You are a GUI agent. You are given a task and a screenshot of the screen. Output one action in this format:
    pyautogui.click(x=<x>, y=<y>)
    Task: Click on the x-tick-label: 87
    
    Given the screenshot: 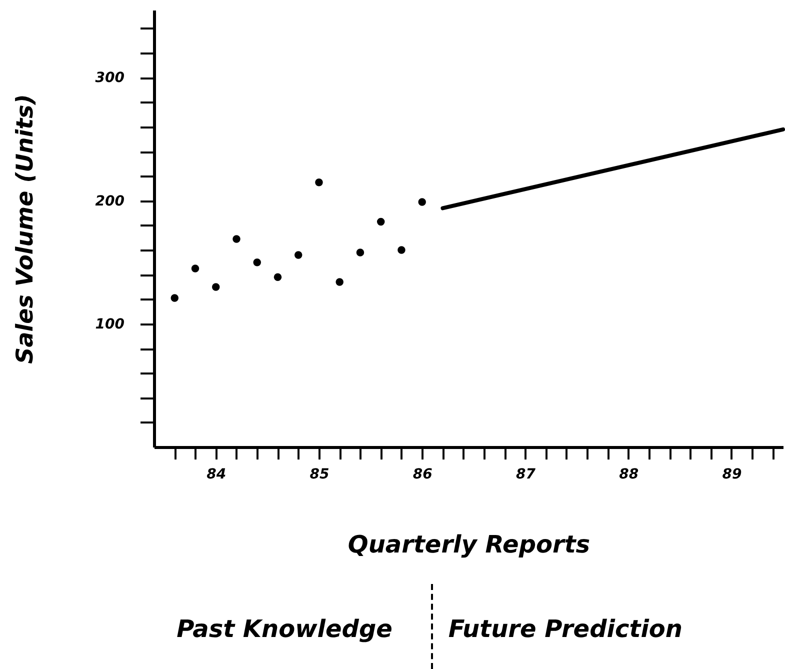 What is the action you would take?
    pyautogui.click(x=526, y=474)
    